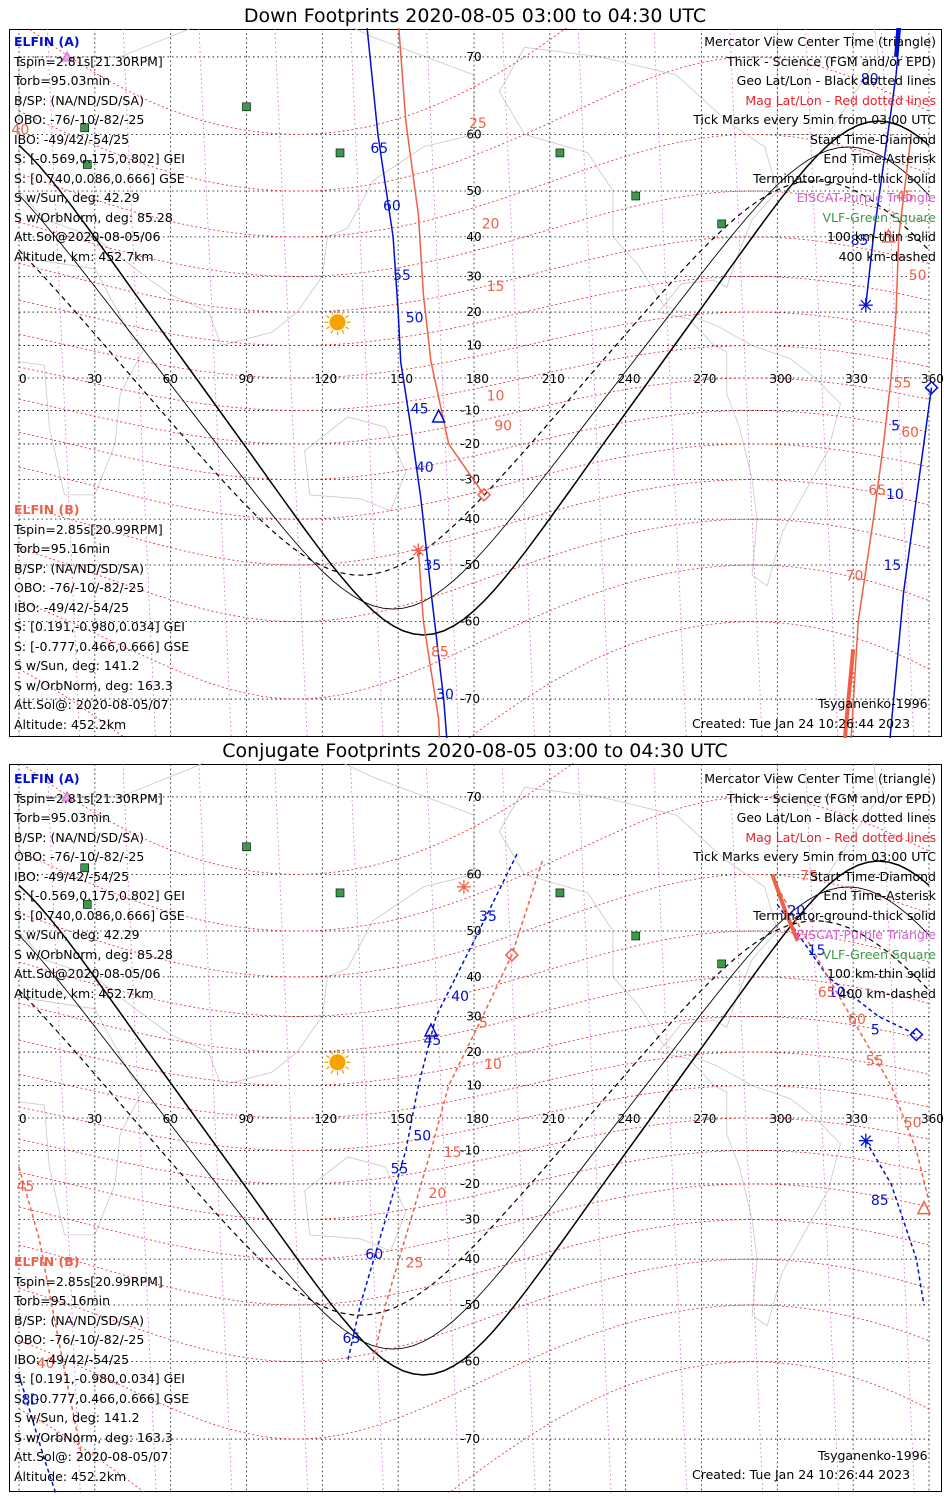 The image size is (950, 1500). What do you see at coordinates (801, 723) in the screenshot?
I see `created-timestamp: Created: Tue Jan 24 10:26:44 2023` at bounding box center [801, 723].